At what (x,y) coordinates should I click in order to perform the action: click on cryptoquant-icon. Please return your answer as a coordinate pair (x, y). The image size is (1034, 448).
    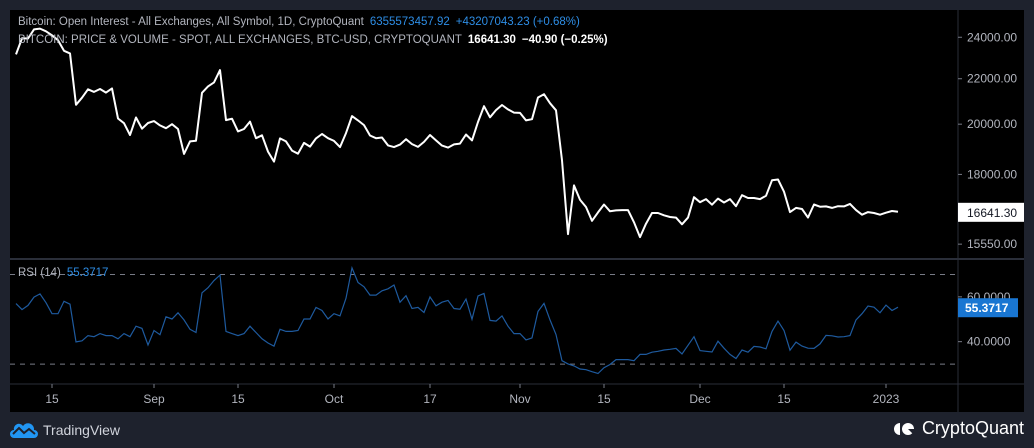
    Looking at the image, I should click on (903, 428).